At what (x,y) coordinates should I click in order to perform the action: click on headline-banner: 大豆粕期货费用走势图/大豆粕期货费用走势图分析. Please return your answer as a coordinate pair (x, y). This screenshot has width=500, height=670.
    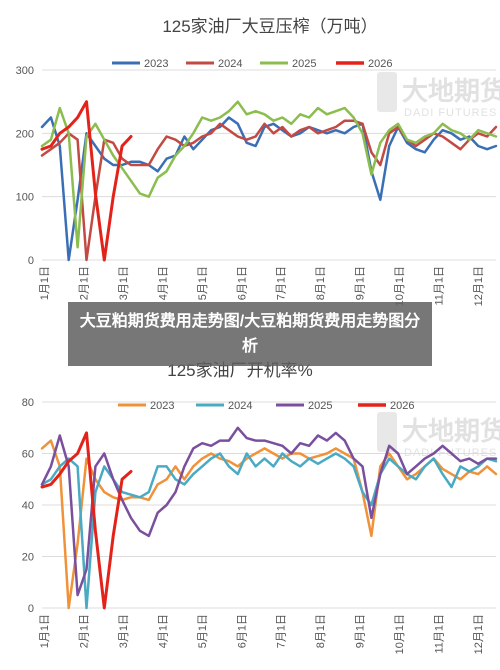
    Looking at the image, I should click on (250, 334).